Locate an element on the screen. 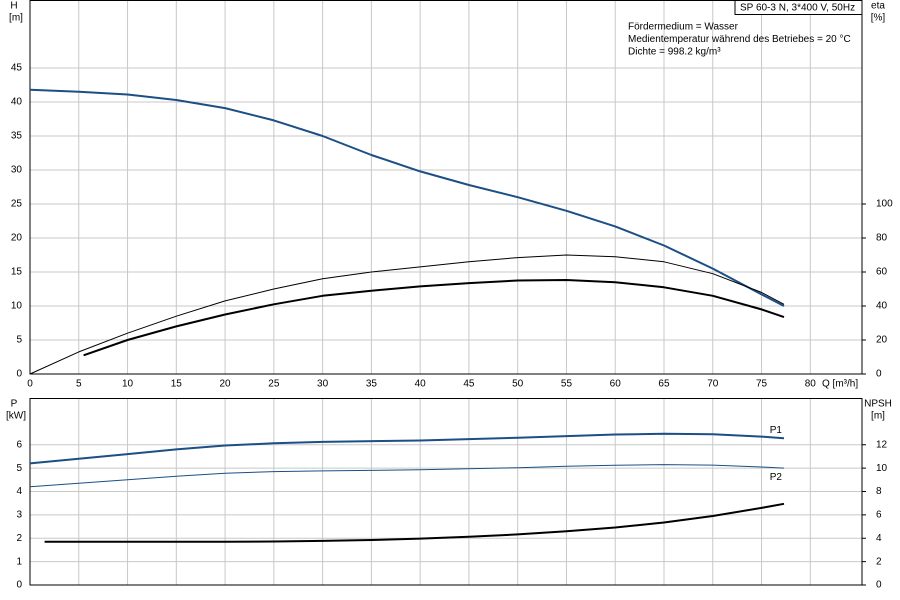 The height and width of the screenshot is (600, 900). y-tick-label: 30 is located at coordinates (17, 170).